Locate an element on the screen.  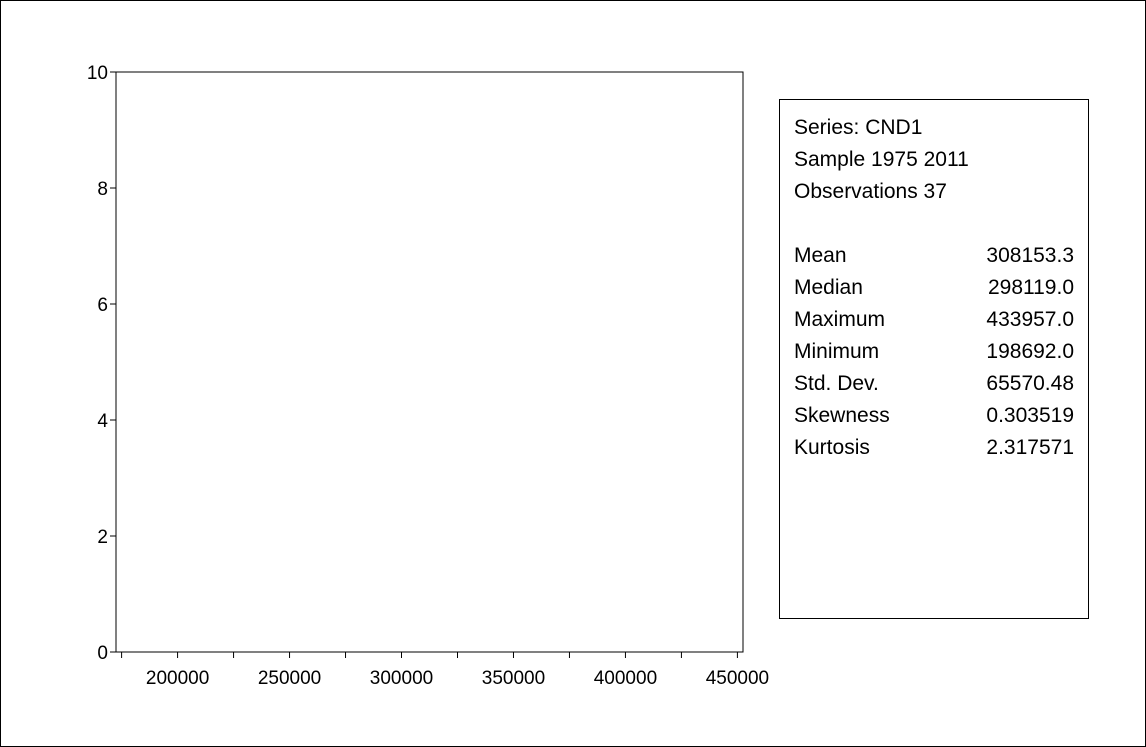
stat-label: Kurtosis is located at coordinates (832, 447).